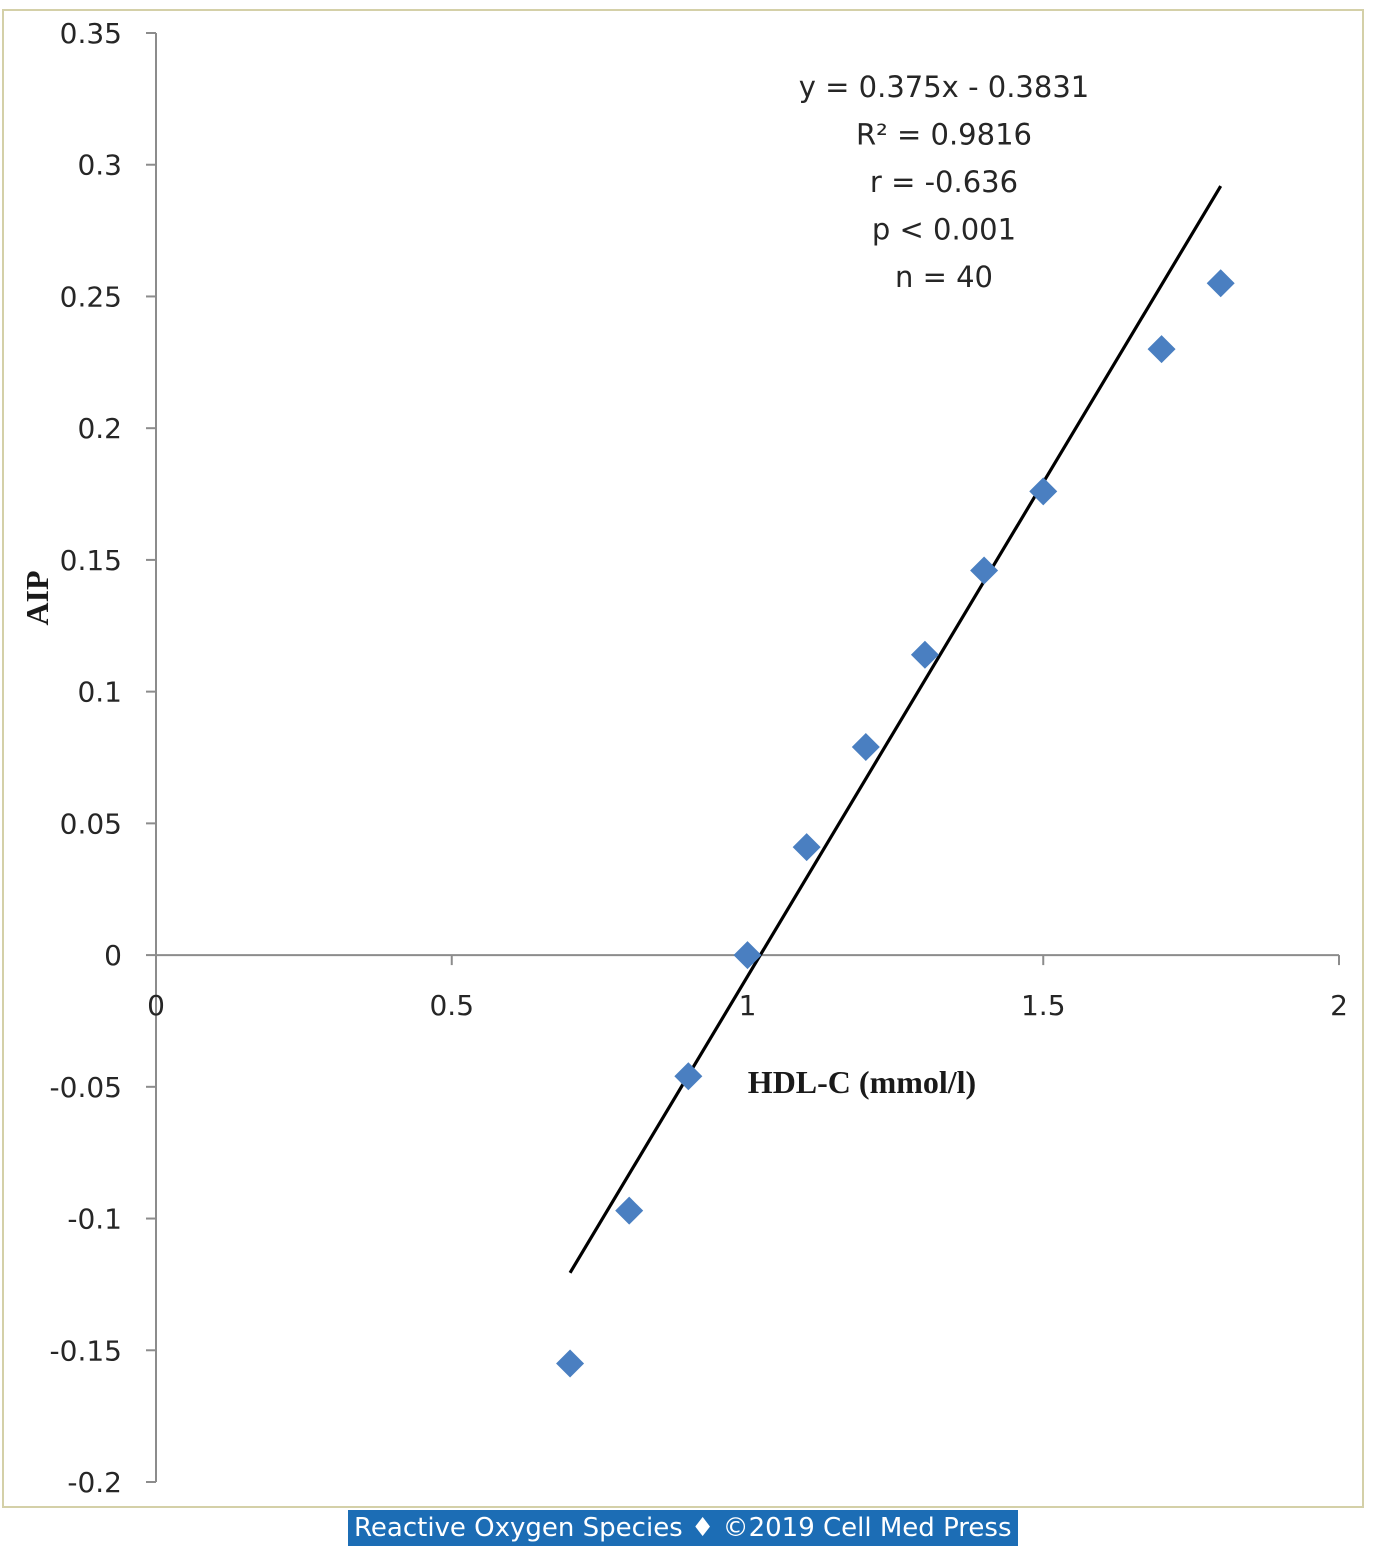  What do you see at coordinates (86, 1350) in the screenshot?
I see `y-tick-label: -0.15` at bounding box center [86, 1350].